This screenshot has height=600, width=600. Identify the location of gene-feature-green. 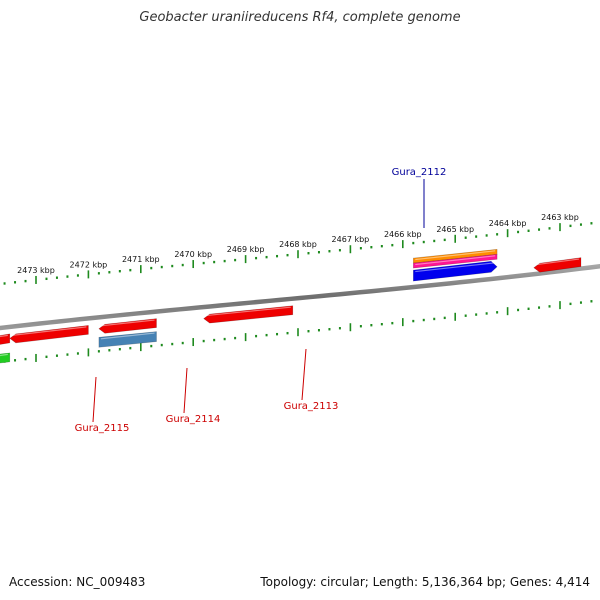
(5, 358).